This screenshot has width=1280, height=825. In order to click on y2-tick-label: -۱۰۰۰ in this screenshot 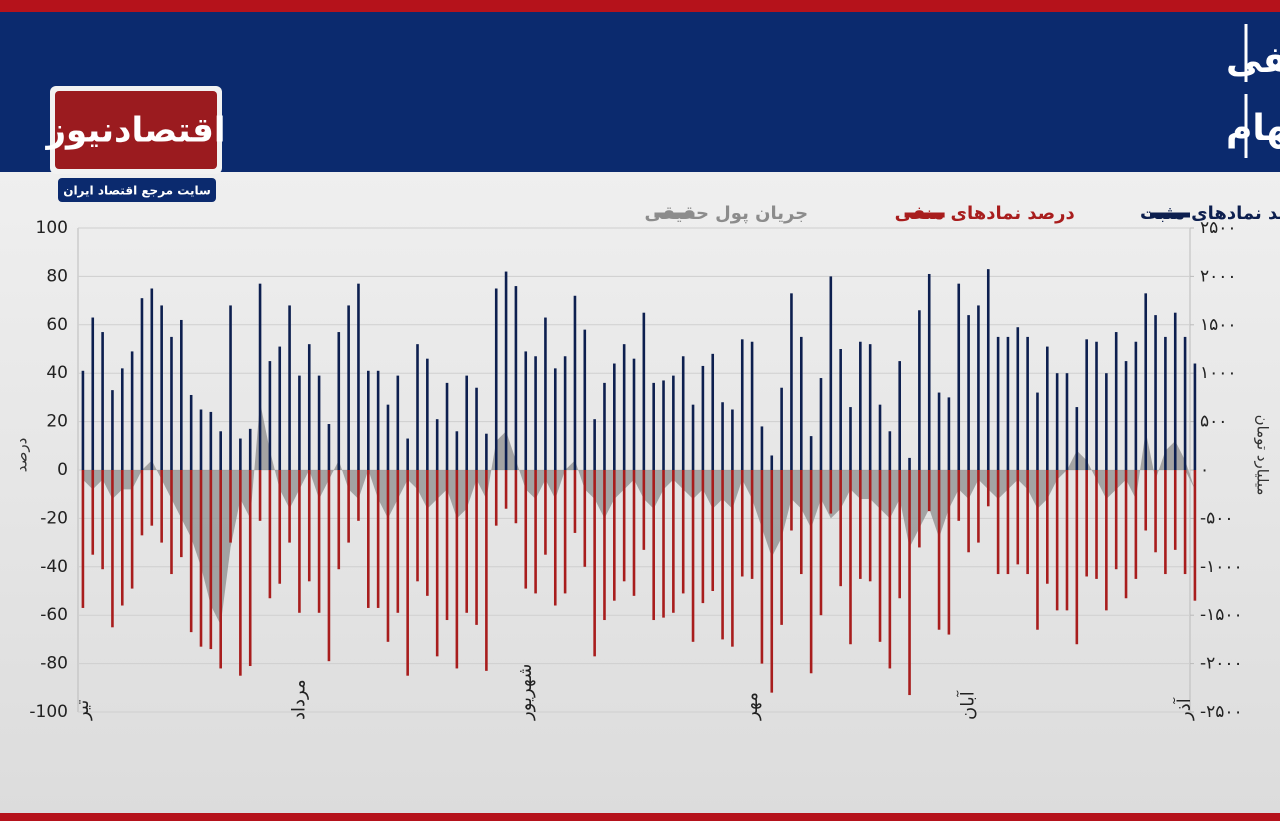, I will do `click(1221, 567)`.